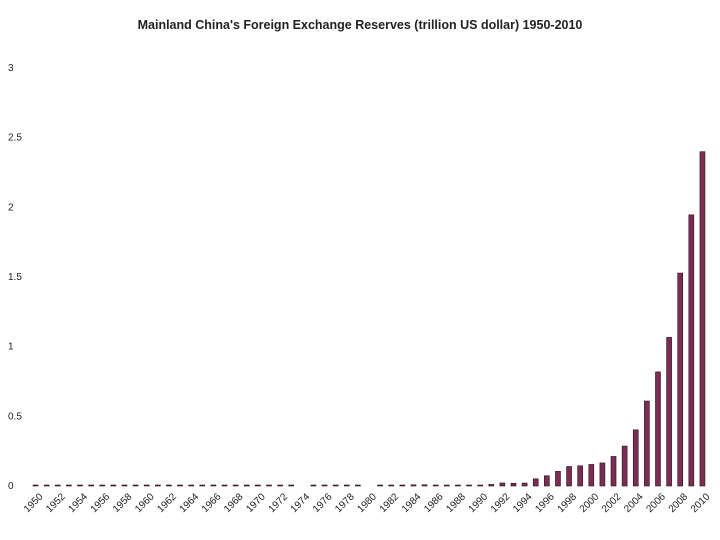  I want to click on x-tick-label: 1980, so click(367, 503).